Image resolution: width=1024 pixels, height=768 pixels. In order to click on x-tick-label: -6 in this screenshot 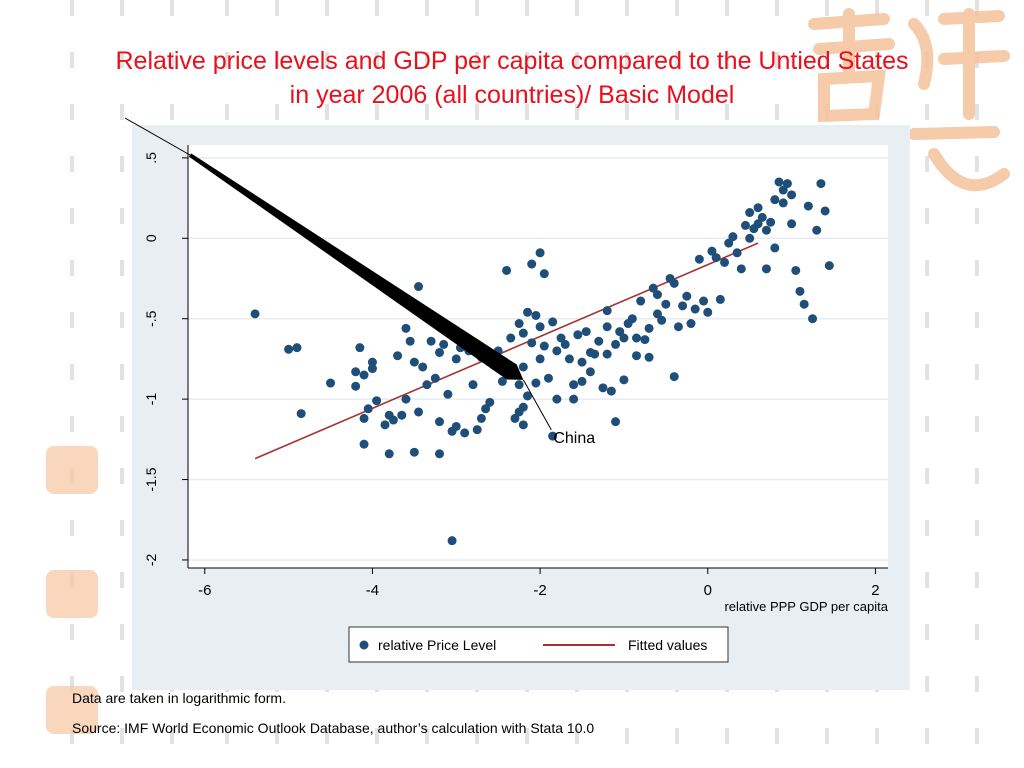, I will do `click(204, 590)`.